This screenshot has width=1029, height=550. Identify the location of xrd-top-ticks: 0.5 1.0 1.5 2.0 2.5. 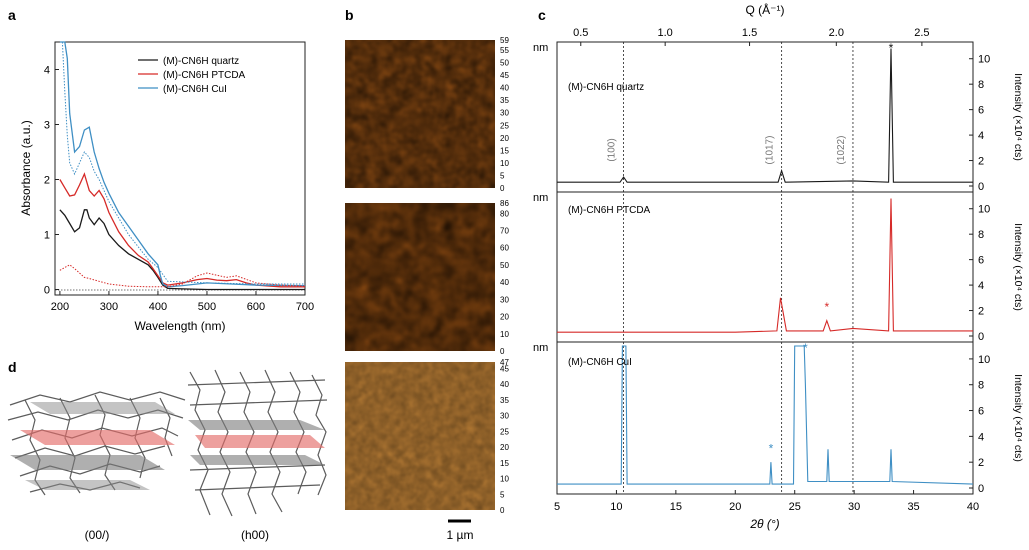
(751, 36).